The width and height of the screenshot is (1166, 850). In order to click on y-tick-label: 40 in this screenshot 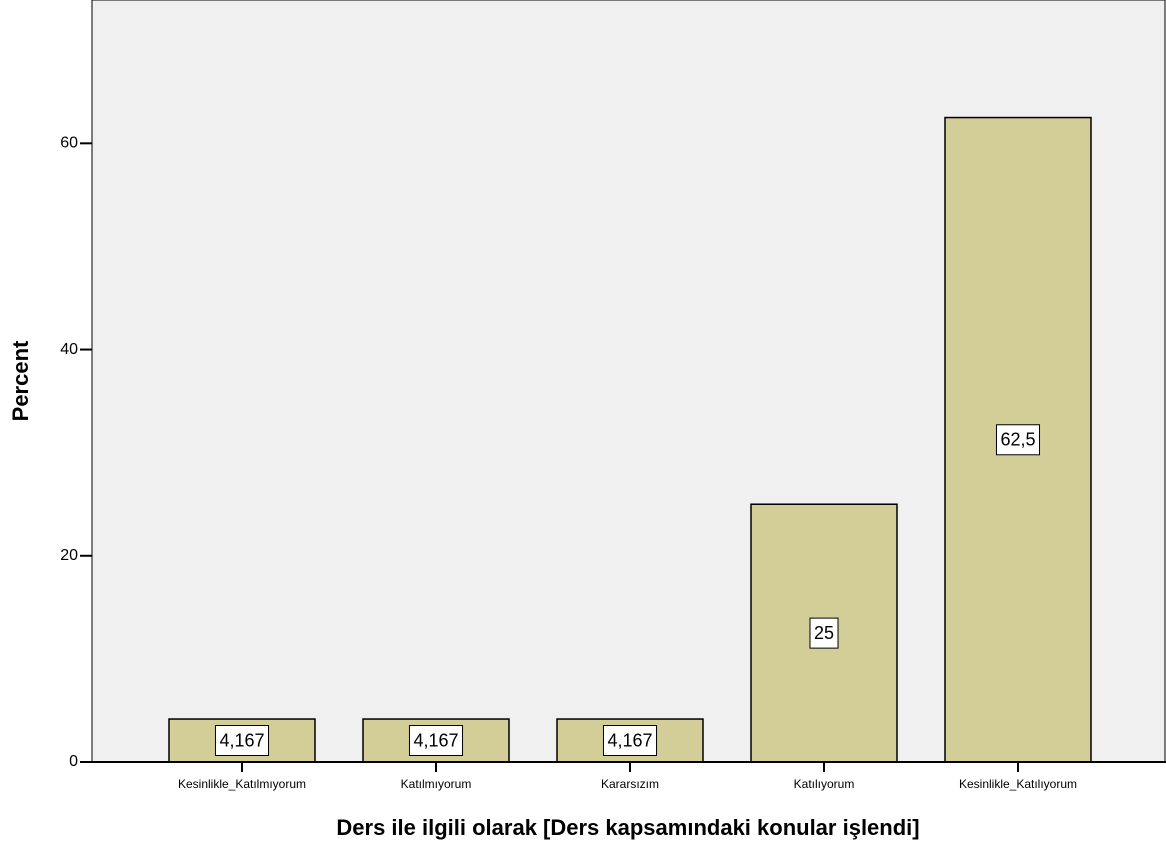, I will do `click(69, 349)`.